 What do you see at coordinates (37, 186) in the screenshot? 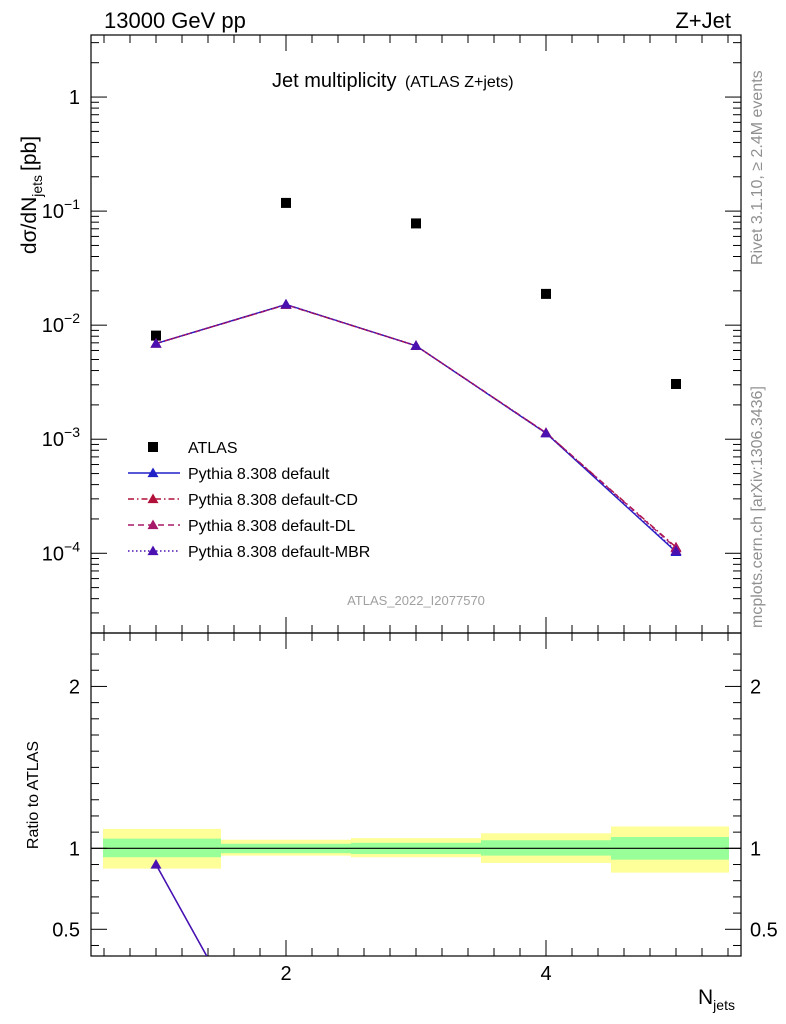
I see `main-y-axis-label-sub: jets` at bounding box center [37, 186].